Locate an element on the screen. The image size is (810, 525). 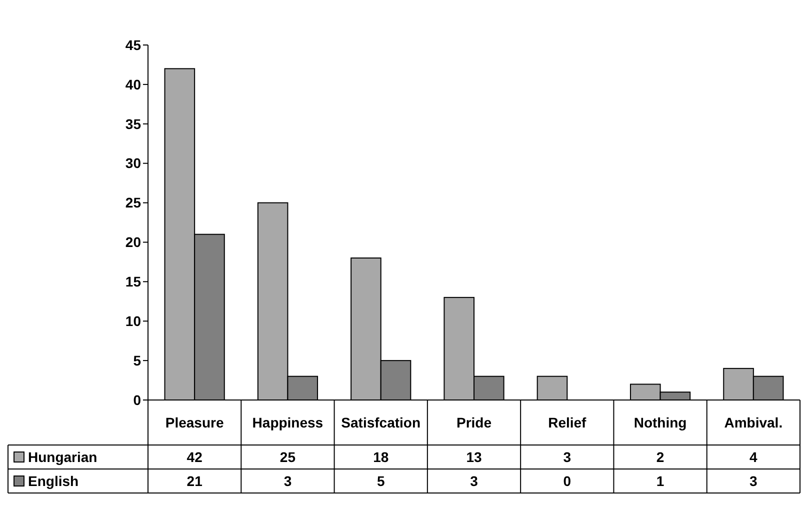
y-tick-label: 15 is located at coordinates (133, 282).